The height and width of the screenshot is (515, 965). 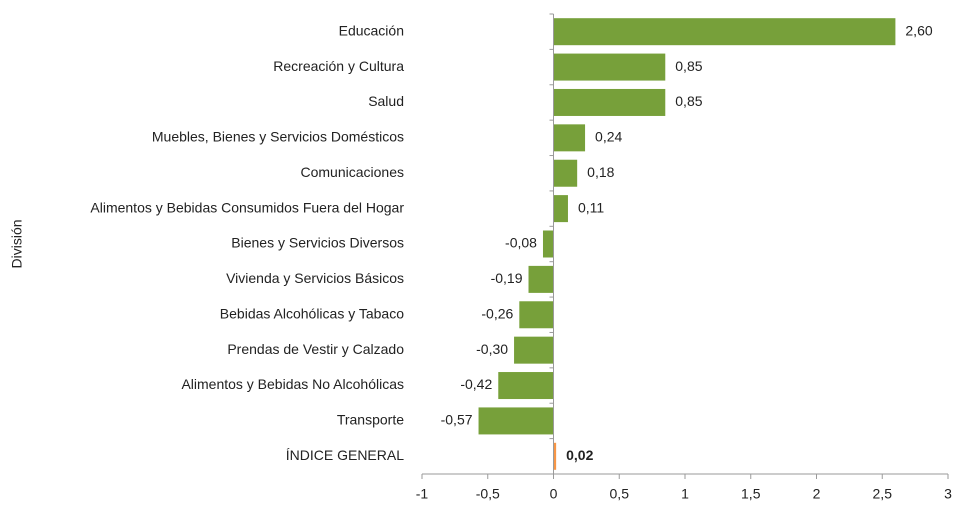 I want to click on value-label: -0,42, so click(x=476, y=384).